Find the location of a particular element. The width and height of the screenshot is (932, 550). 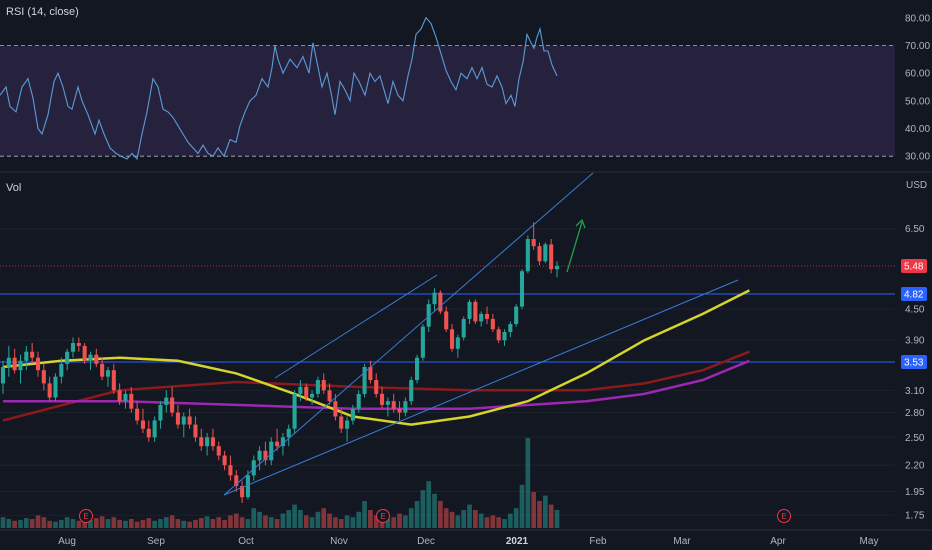

channel-upper-guide is located at coordinates (356, 326).